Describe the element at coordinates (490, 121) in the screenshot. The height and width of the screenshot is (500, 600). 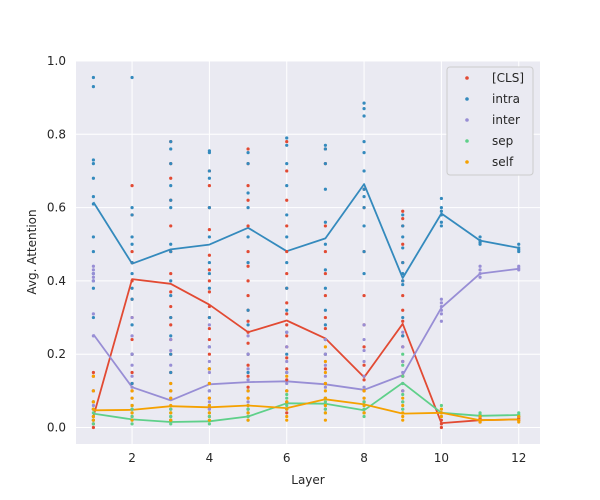
I see `legend: [CLS] intra inter sep self` at that location.